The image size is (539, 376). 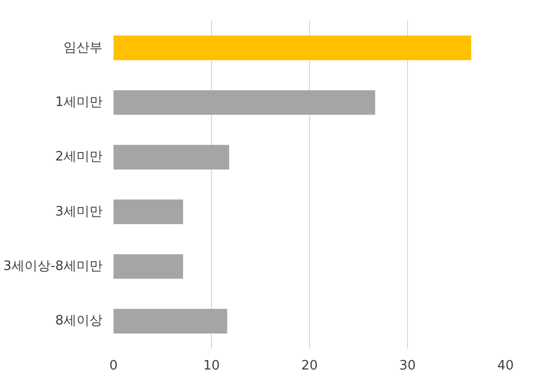 What do you see at coordinates (52, 266) in the screenshot?
I see `y-tick-label: 3세이상-8세미만` at bounding box center [52, 266].